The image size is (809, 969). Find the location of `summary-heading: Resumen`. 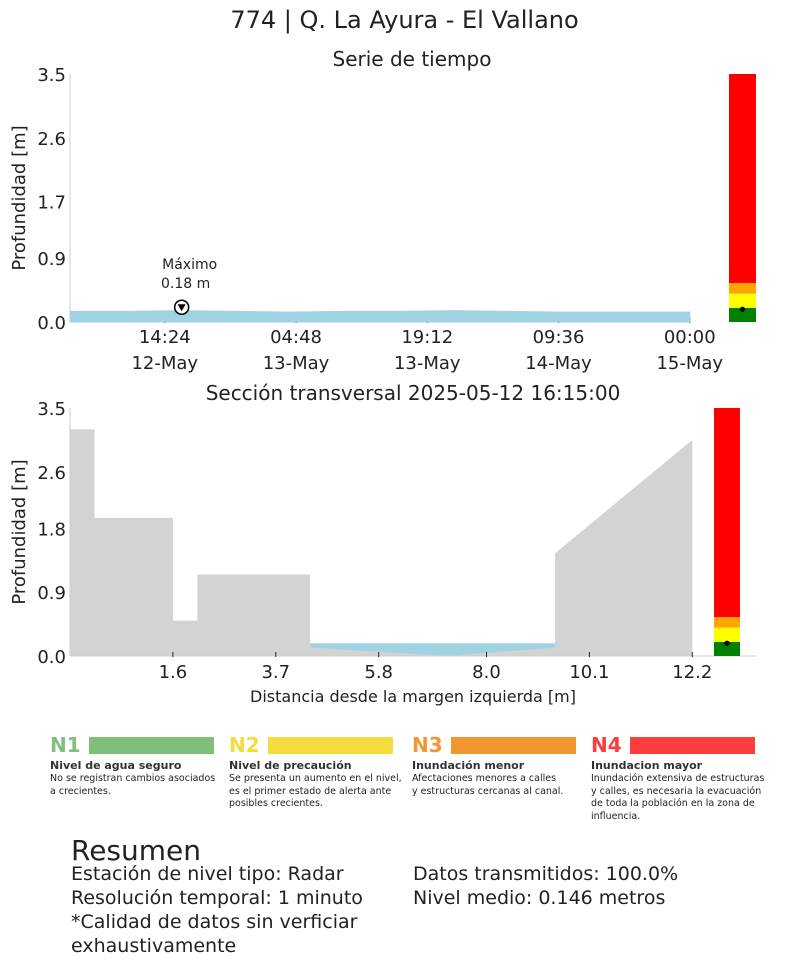

summary-heading: Resumen is located at coordinates (136, 850).